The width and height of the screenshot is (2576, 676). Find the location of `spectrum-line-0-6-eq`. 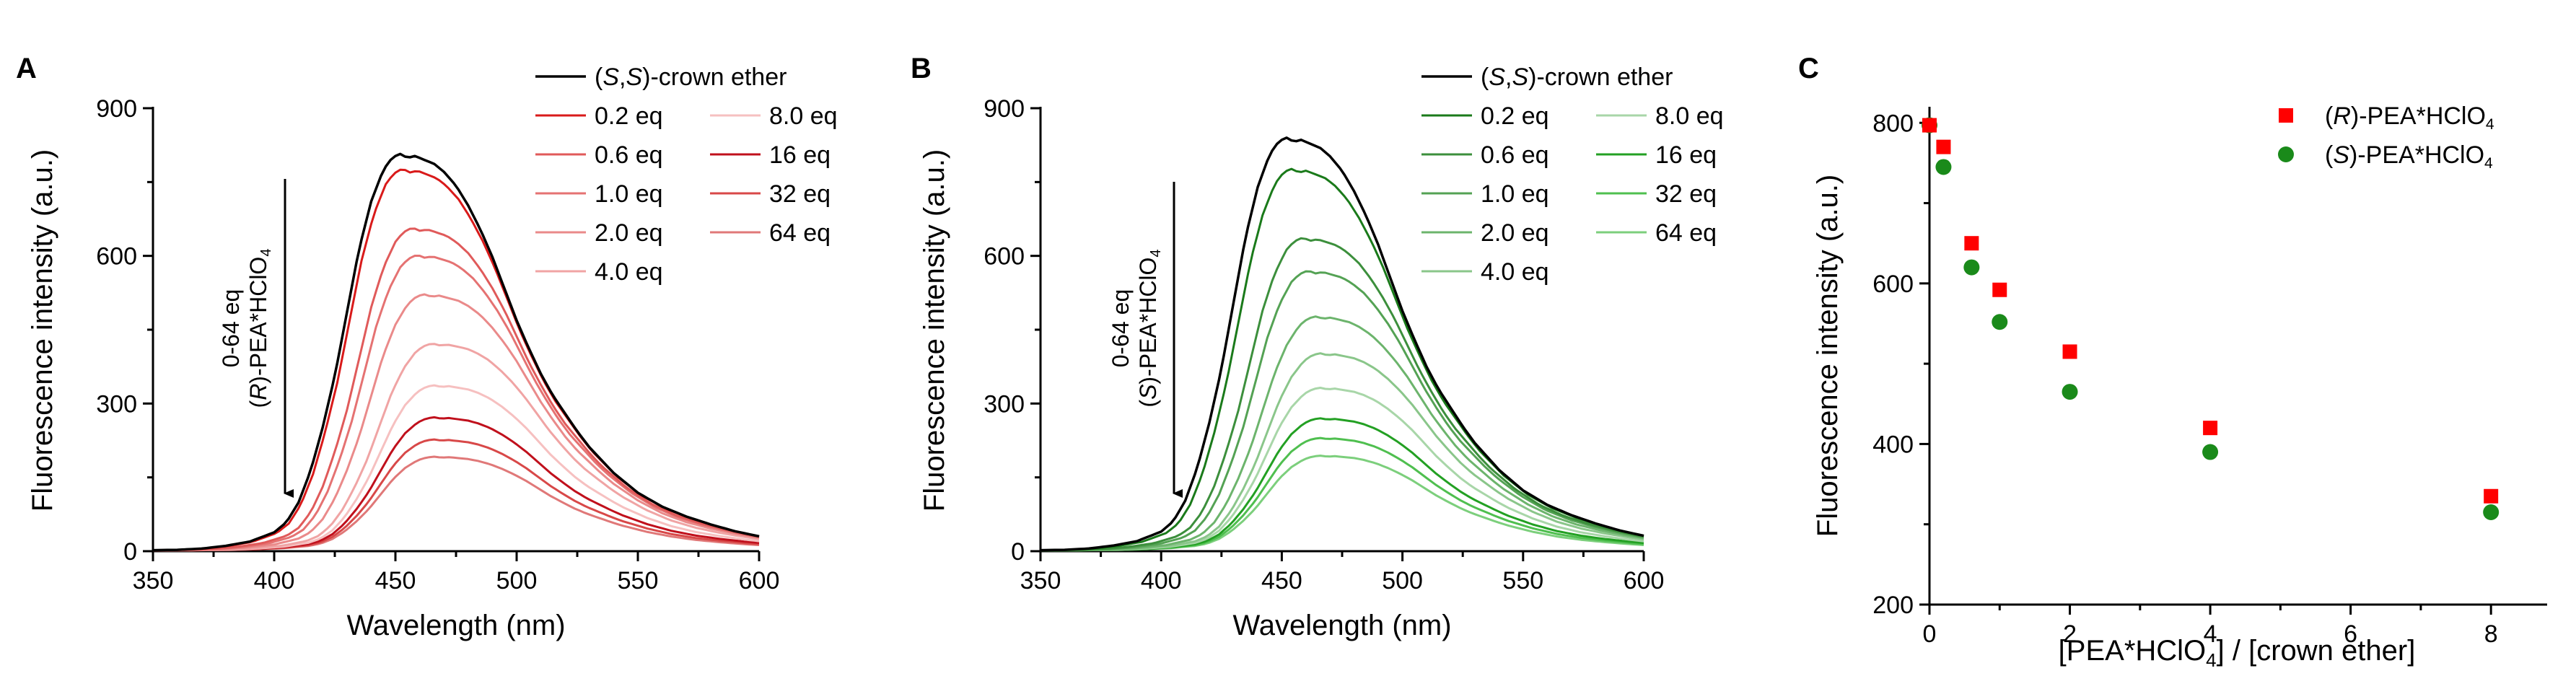

spectrum-line-0-6-eq is located at coordinates (456, 389).